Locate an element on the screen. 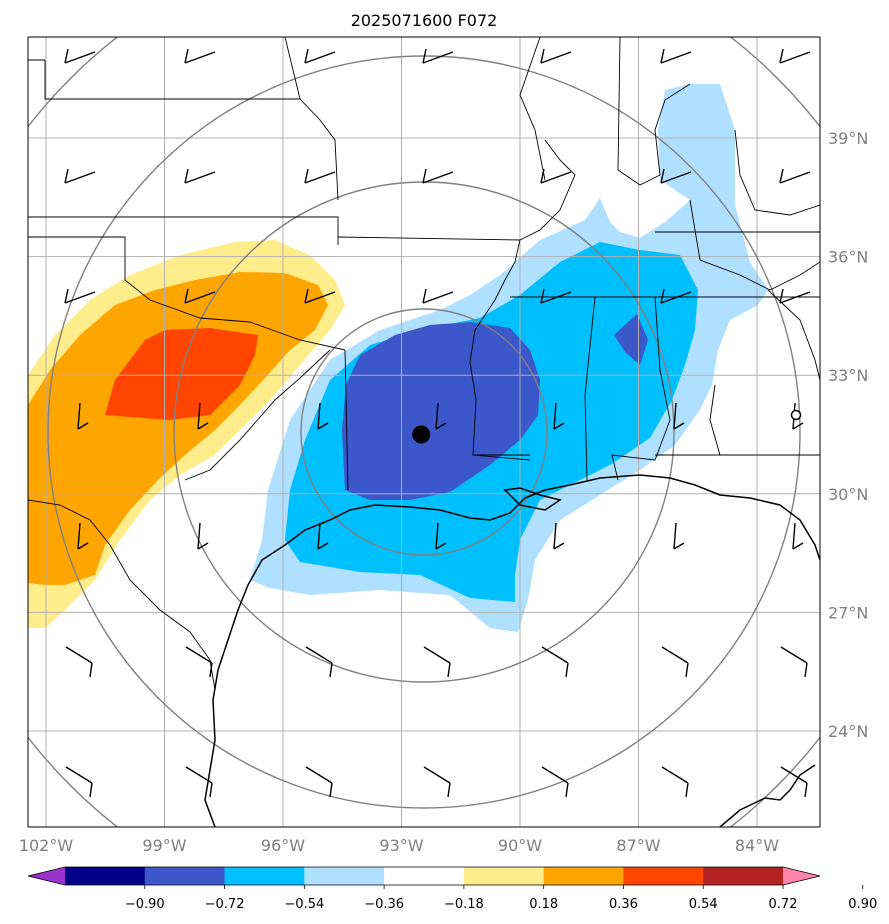  lat-tick-label: 24°N is located at coordinates (848, 731).